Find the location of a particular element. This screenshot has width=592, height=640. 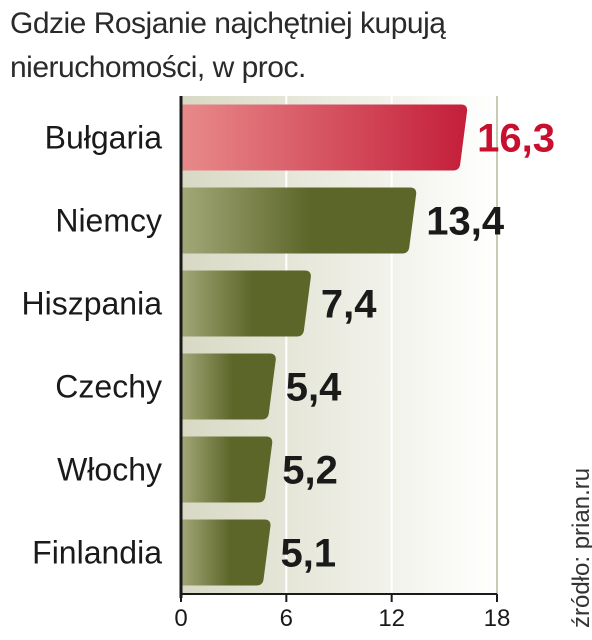

x-tick-label: 12 is located at coordinates (391, 618).